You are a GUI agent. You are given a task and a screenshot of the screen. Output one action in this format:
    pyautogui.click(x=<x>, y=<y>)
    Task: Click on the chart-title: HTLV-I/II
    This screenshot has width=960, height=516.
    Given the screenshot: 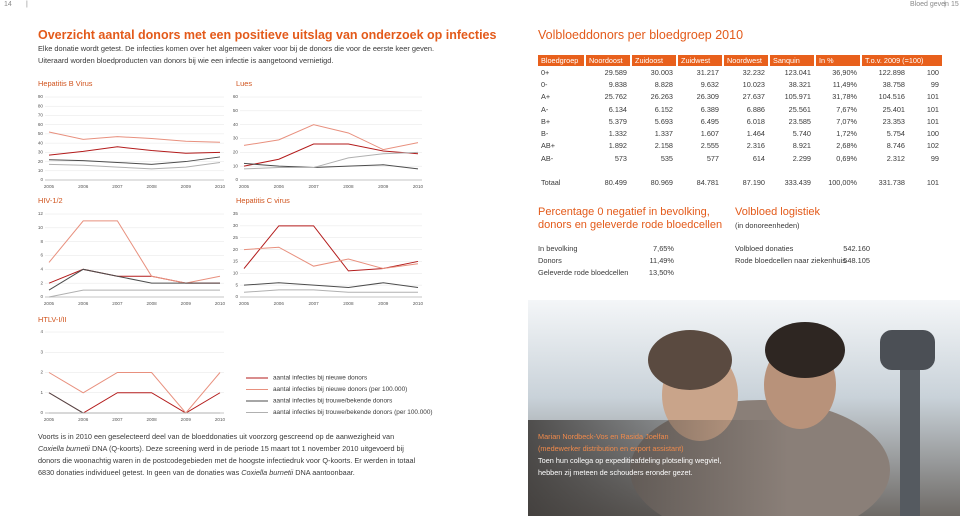 What is the action you would take?
    pyautogui.click(x=52, y=319)
    